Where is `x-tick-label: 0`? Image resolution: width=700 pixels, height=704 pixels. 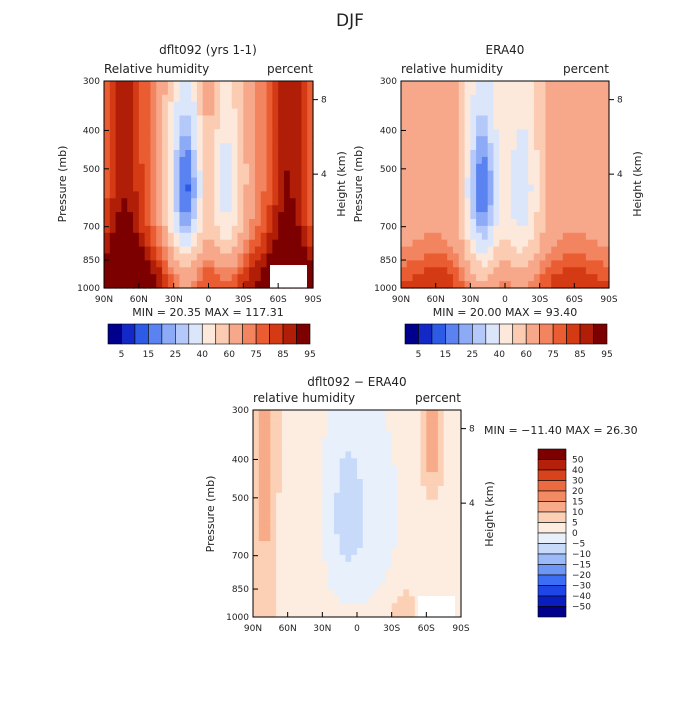
x-tick-label: 0 is located at coordinates (209, 300).